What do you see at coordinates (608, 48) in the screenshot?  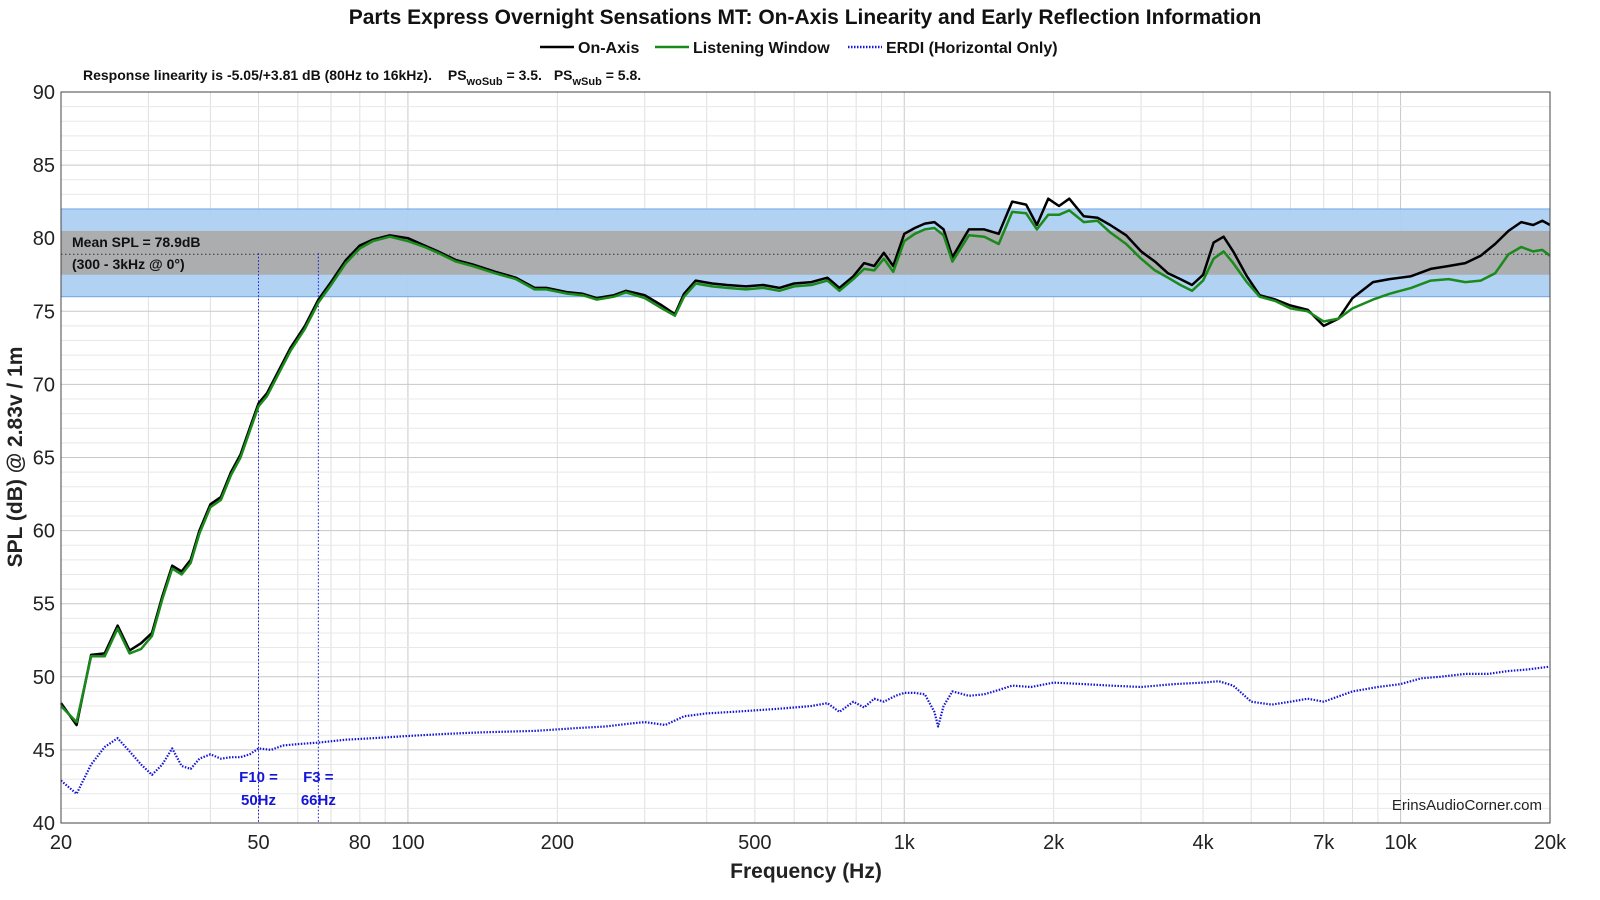 I see `legend-entry: On-Axis` at bounding box center [608, 48].